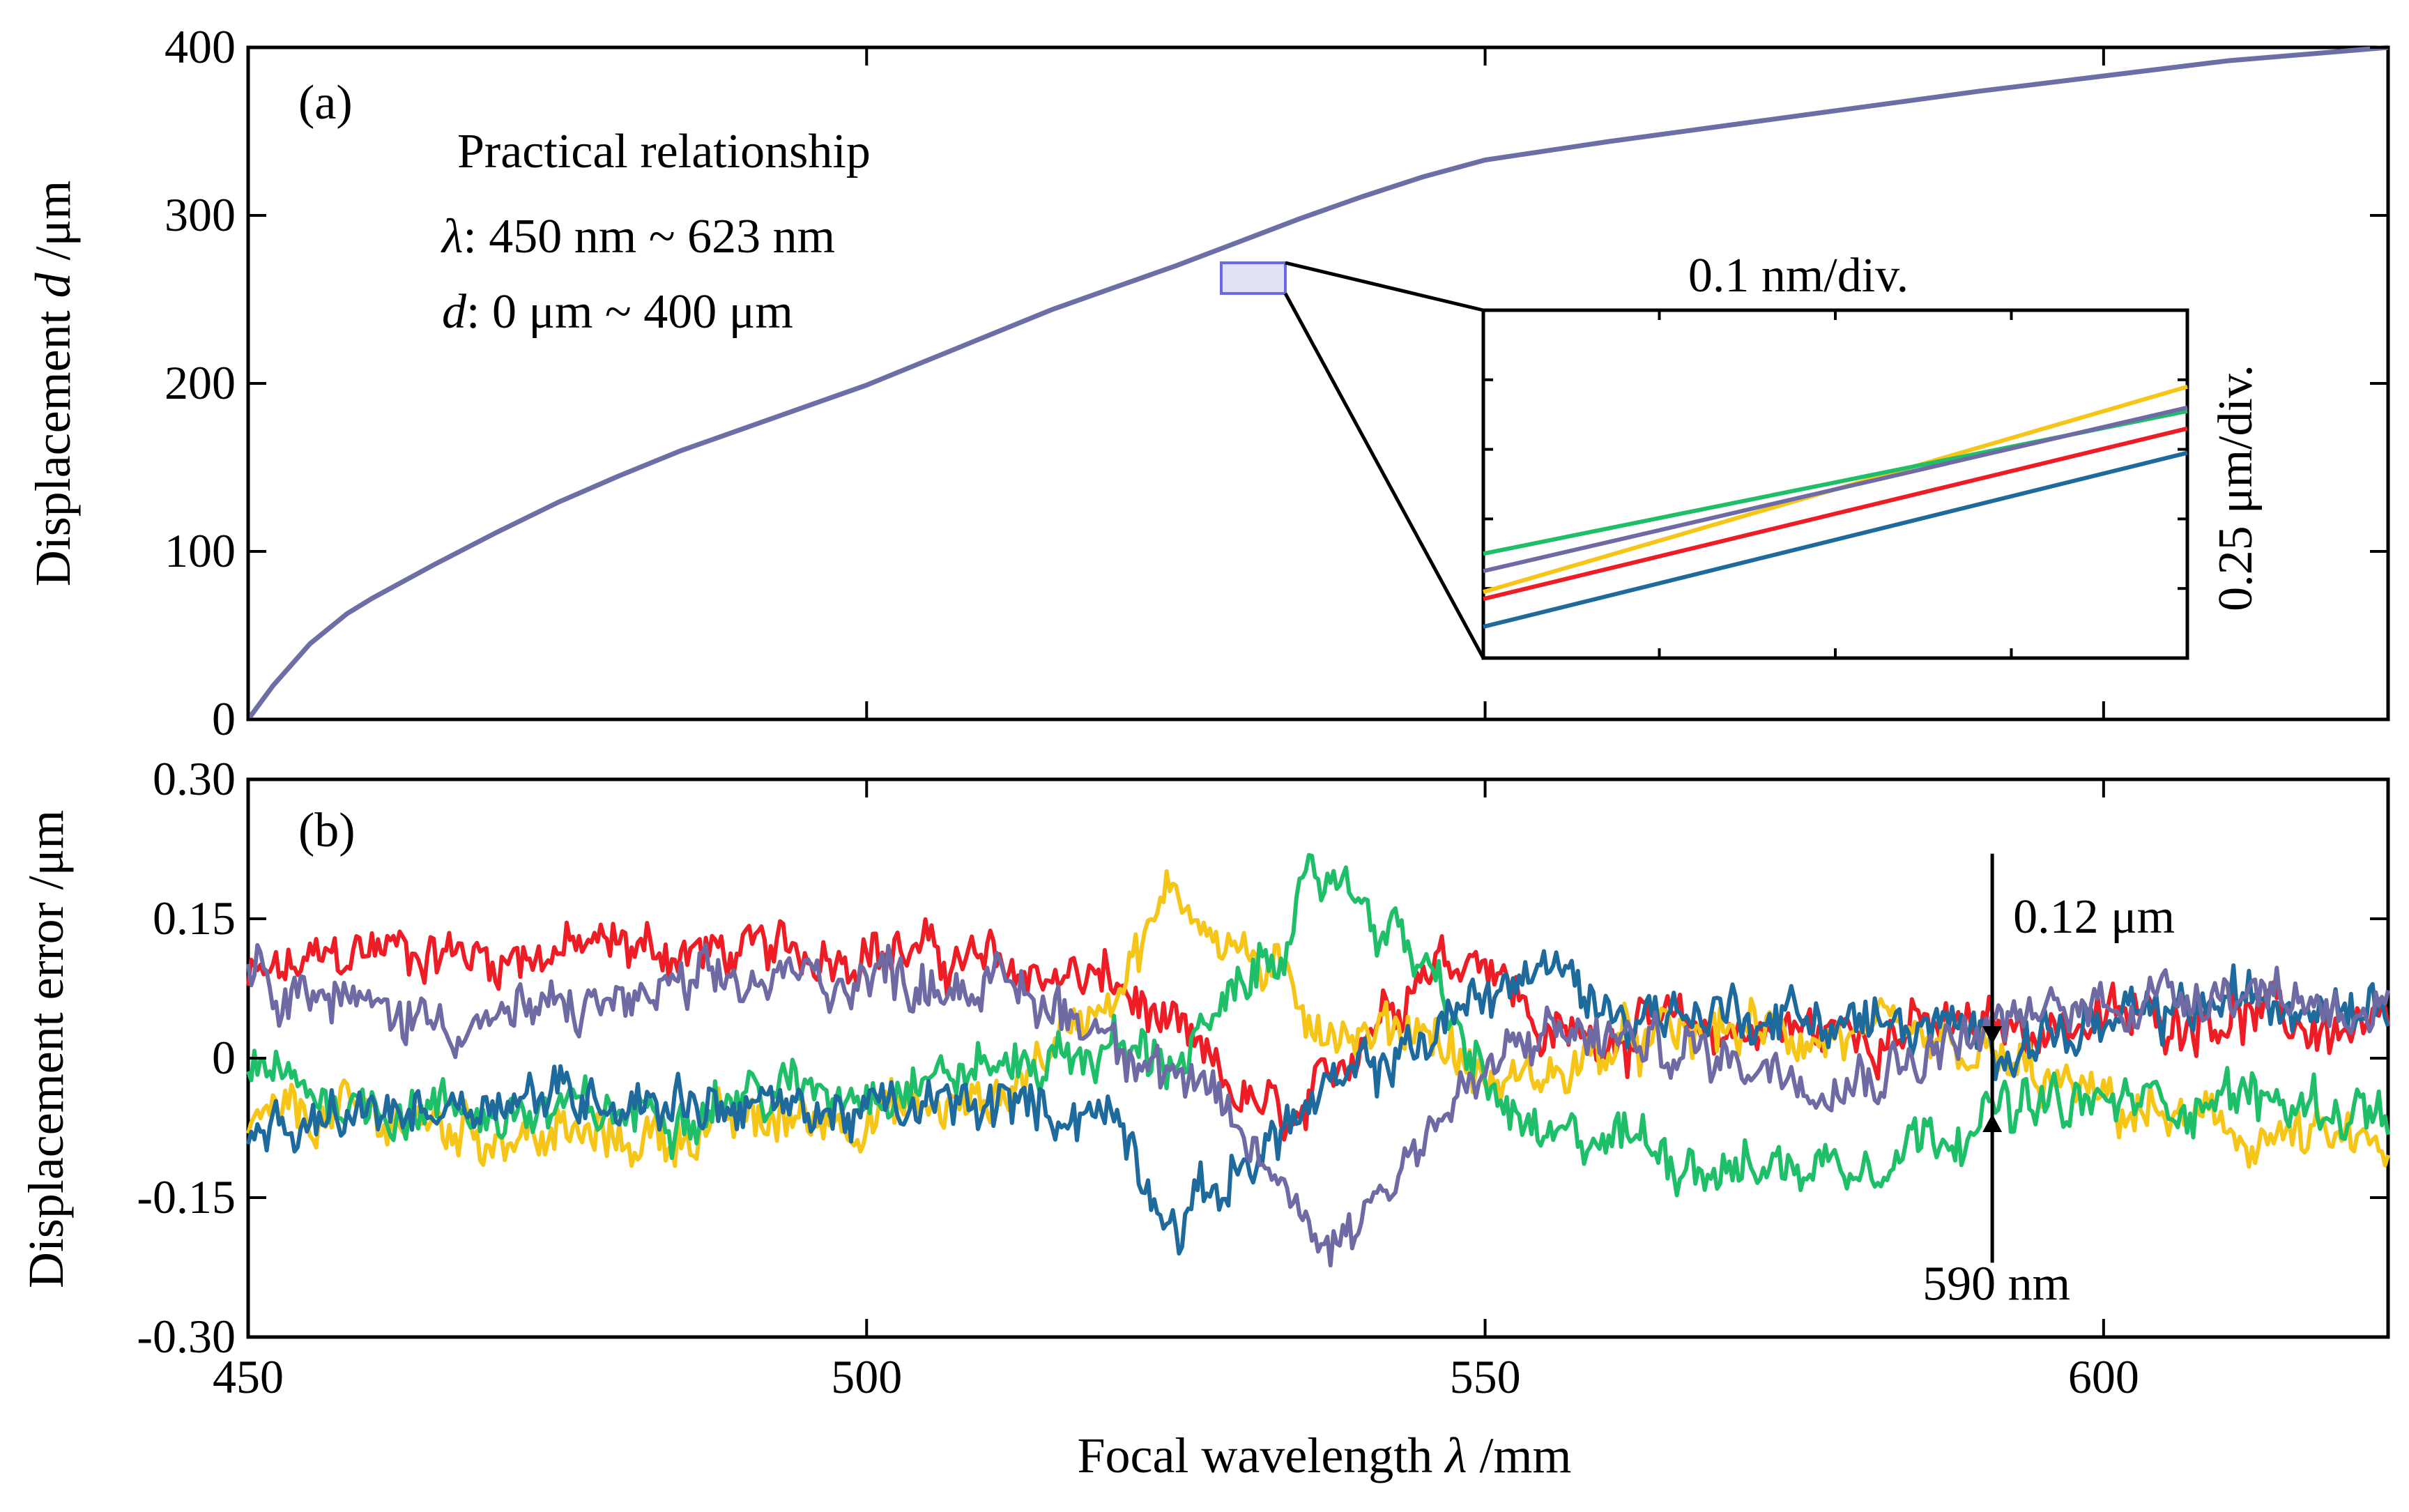  I want to click on marker-arrow-up, so click(1992, 1123).